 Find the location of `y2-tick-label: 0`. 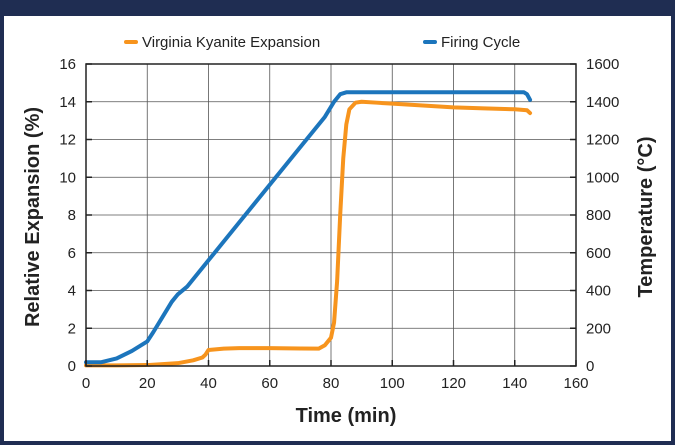

y2-tick-label: 0 is located at coordinates (590, 366).